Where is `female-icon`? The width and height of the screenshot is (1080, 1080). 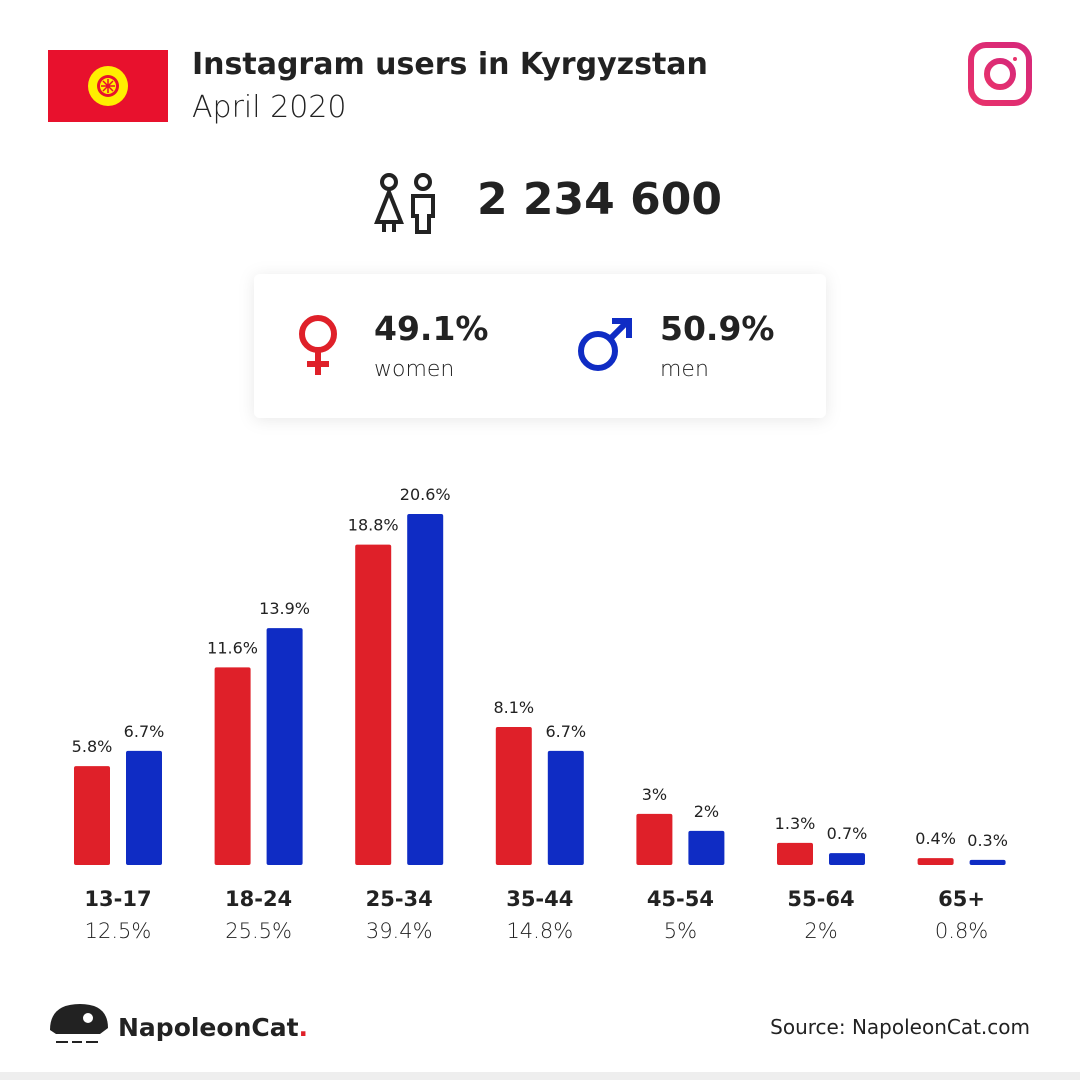
female-icon is located at coordinates (318, 345).